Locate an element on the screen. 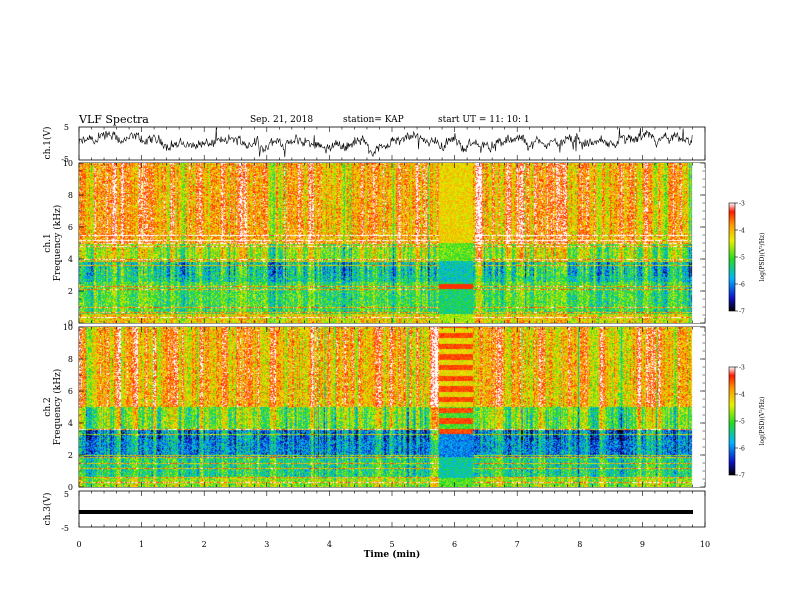 This screenshot has width=792, height=612. x-tick-label: 0 is located at coordinates (78, 544).